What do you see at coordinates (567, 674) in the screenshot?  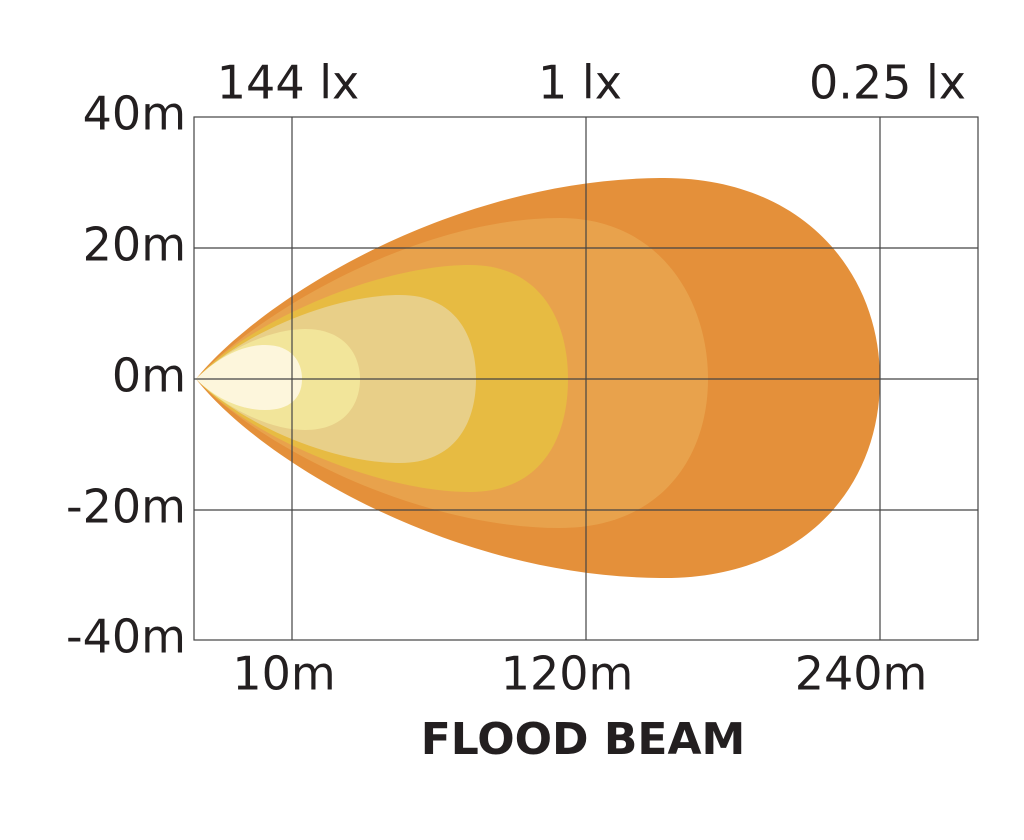 I see `x-label: 120m` at bounding box center [567, 674].